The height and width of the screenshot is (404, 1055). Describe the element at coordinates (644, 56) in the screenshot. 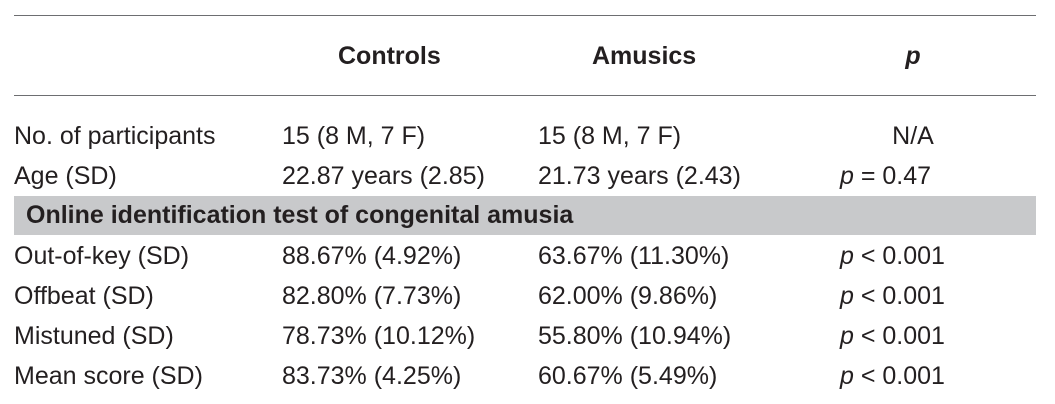

I see `header-amusics: Amusics` at that location.